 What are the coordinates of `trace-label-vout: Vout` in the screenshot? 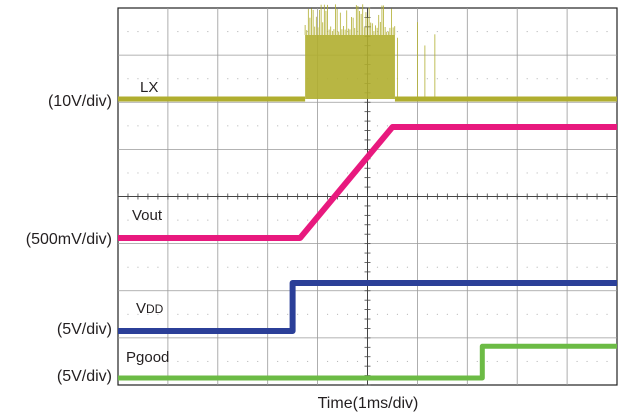 It's located at (147, 215).